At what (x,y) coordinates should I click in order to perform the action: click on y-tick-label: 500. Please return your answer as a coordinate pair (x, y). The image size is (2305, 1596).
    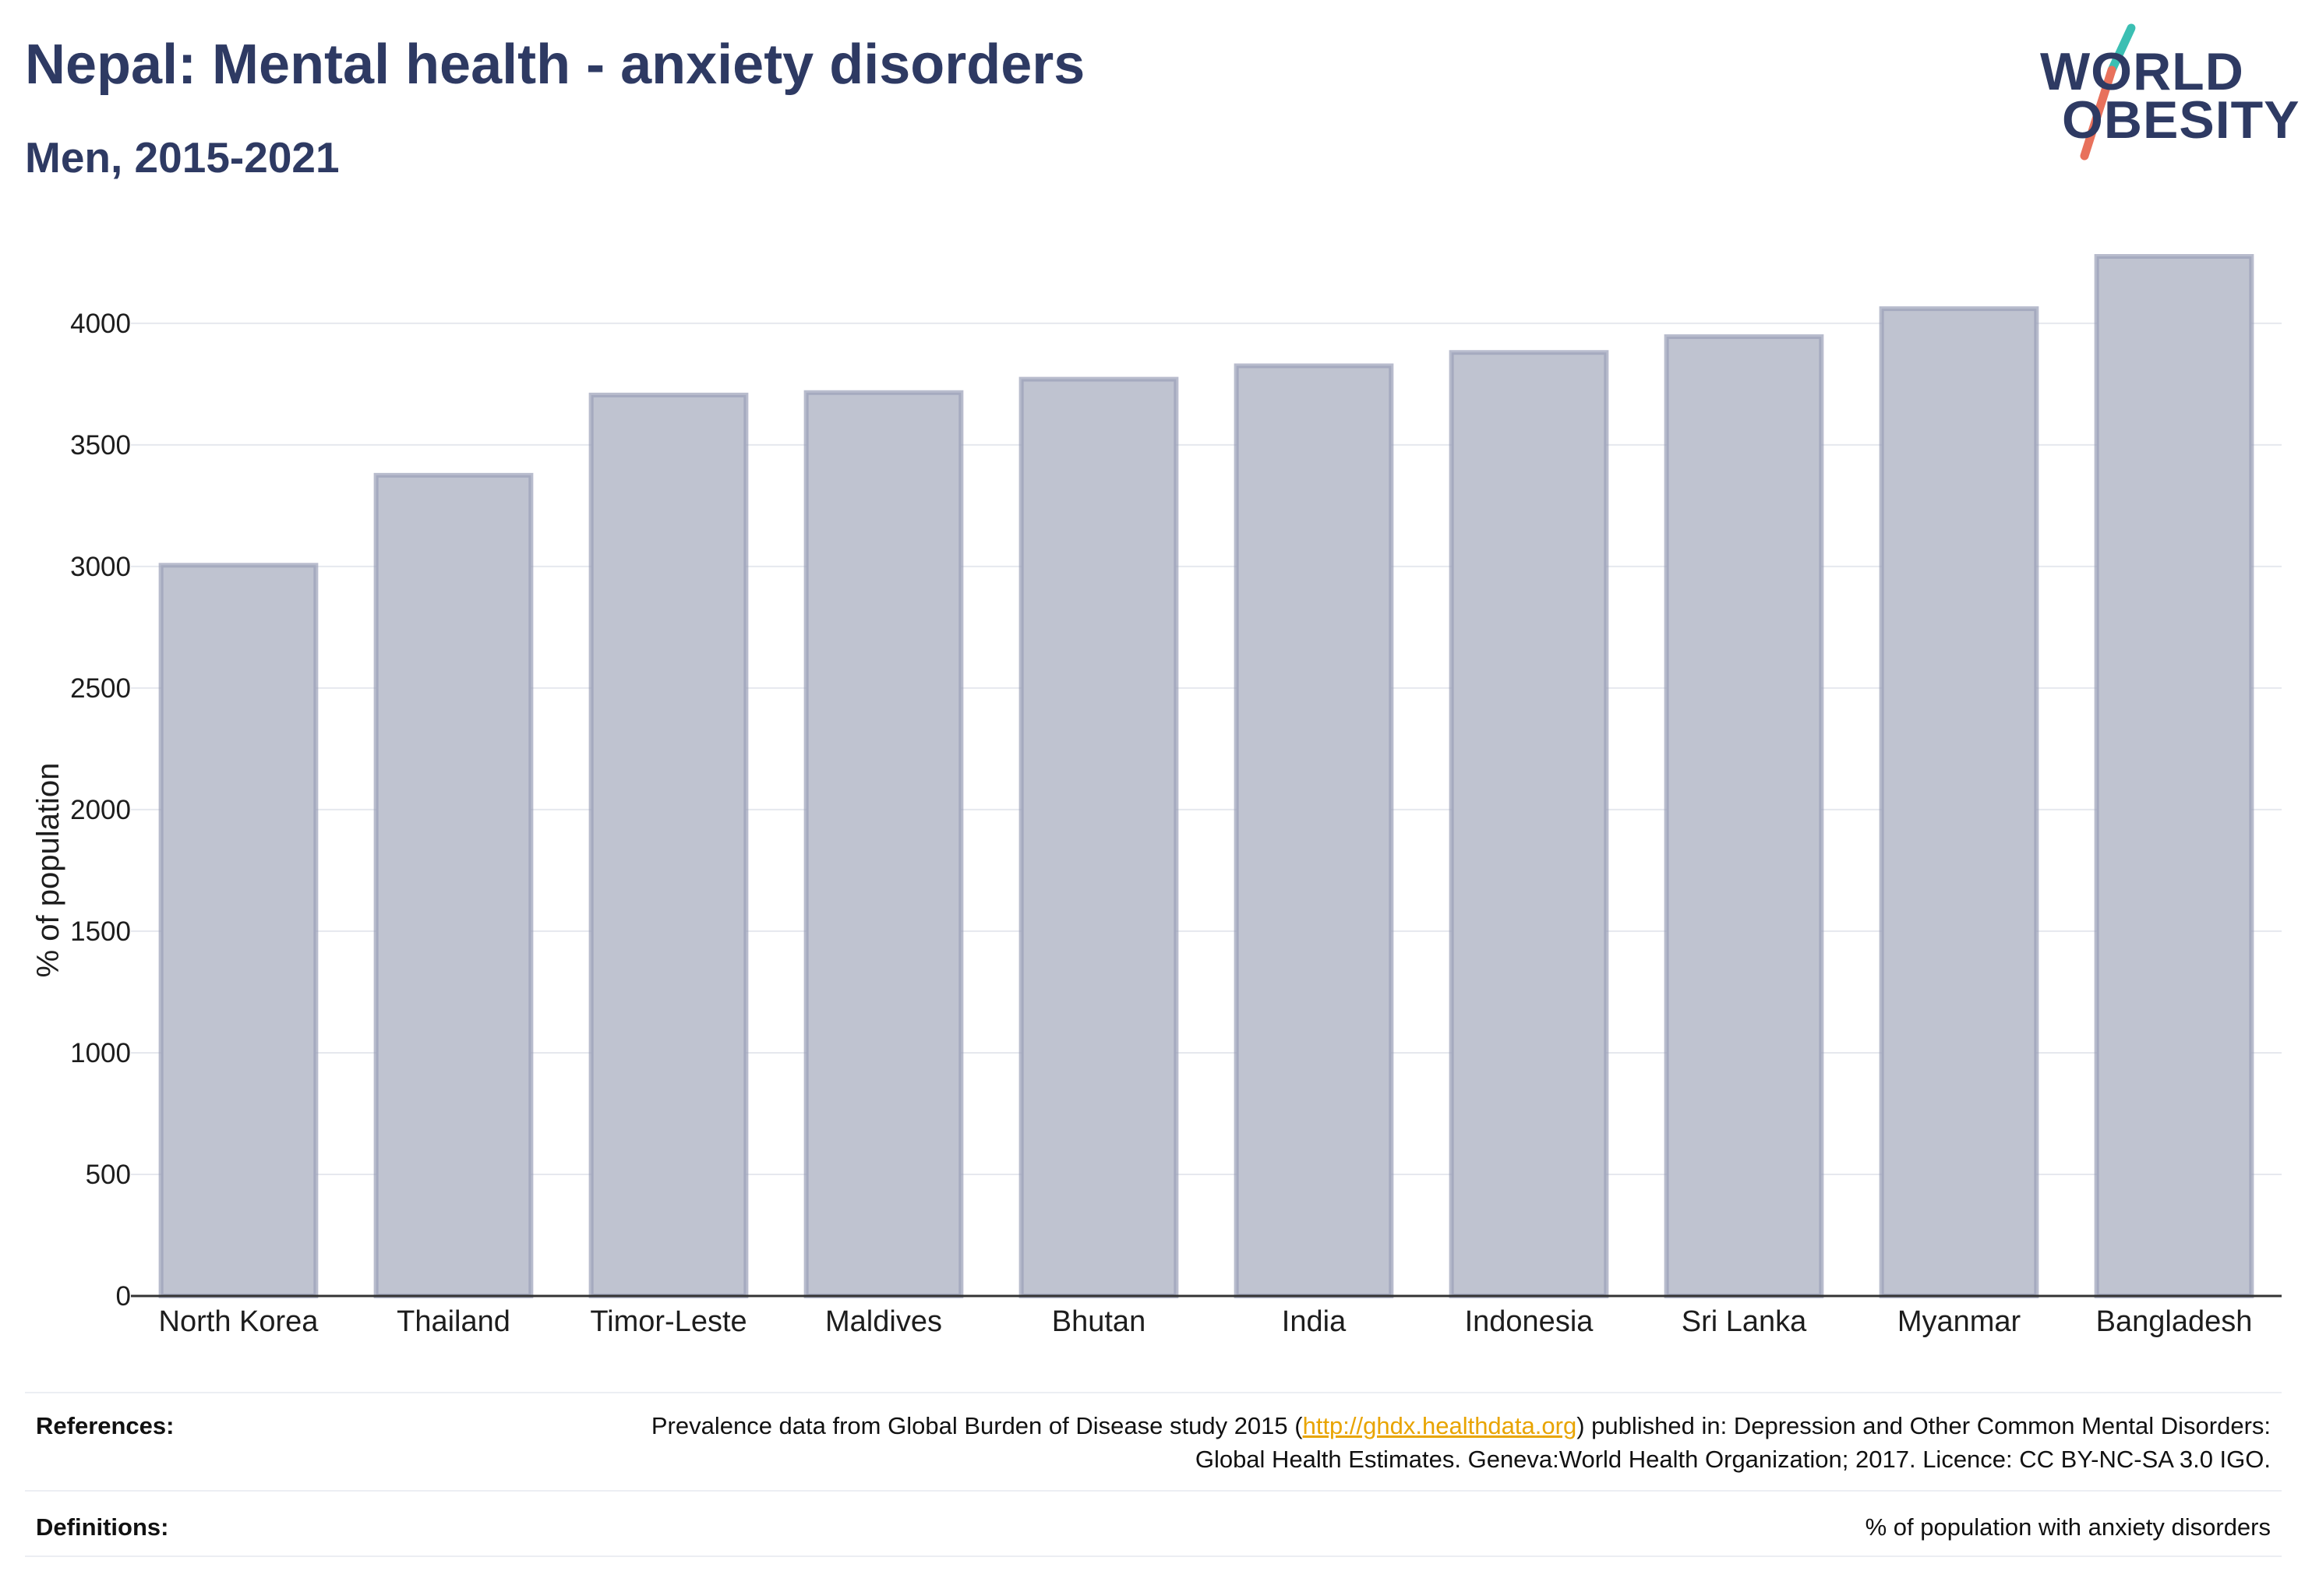
    Looking at the image, I should click on (109, 1175).